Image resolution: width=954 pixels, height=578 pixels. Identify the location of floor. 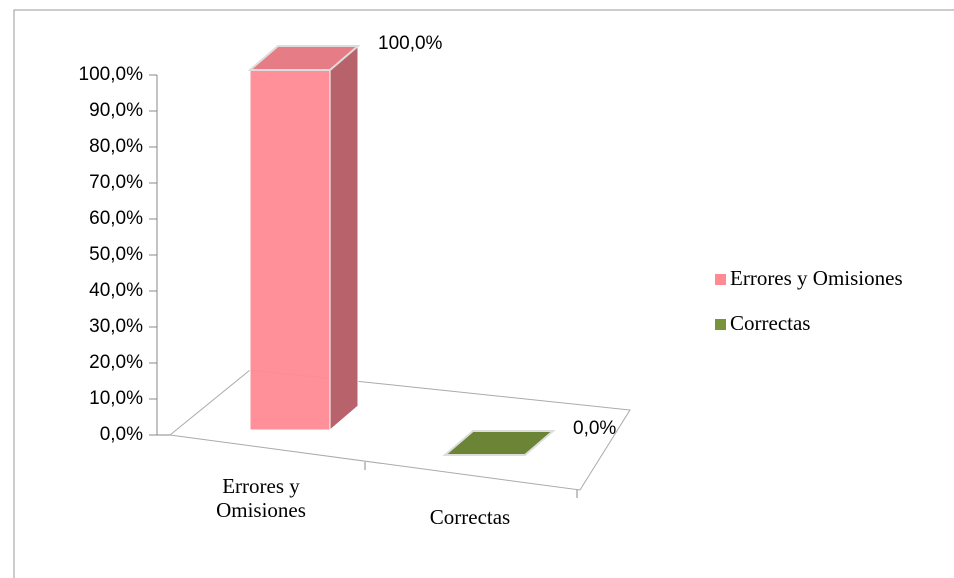
(399, 430).